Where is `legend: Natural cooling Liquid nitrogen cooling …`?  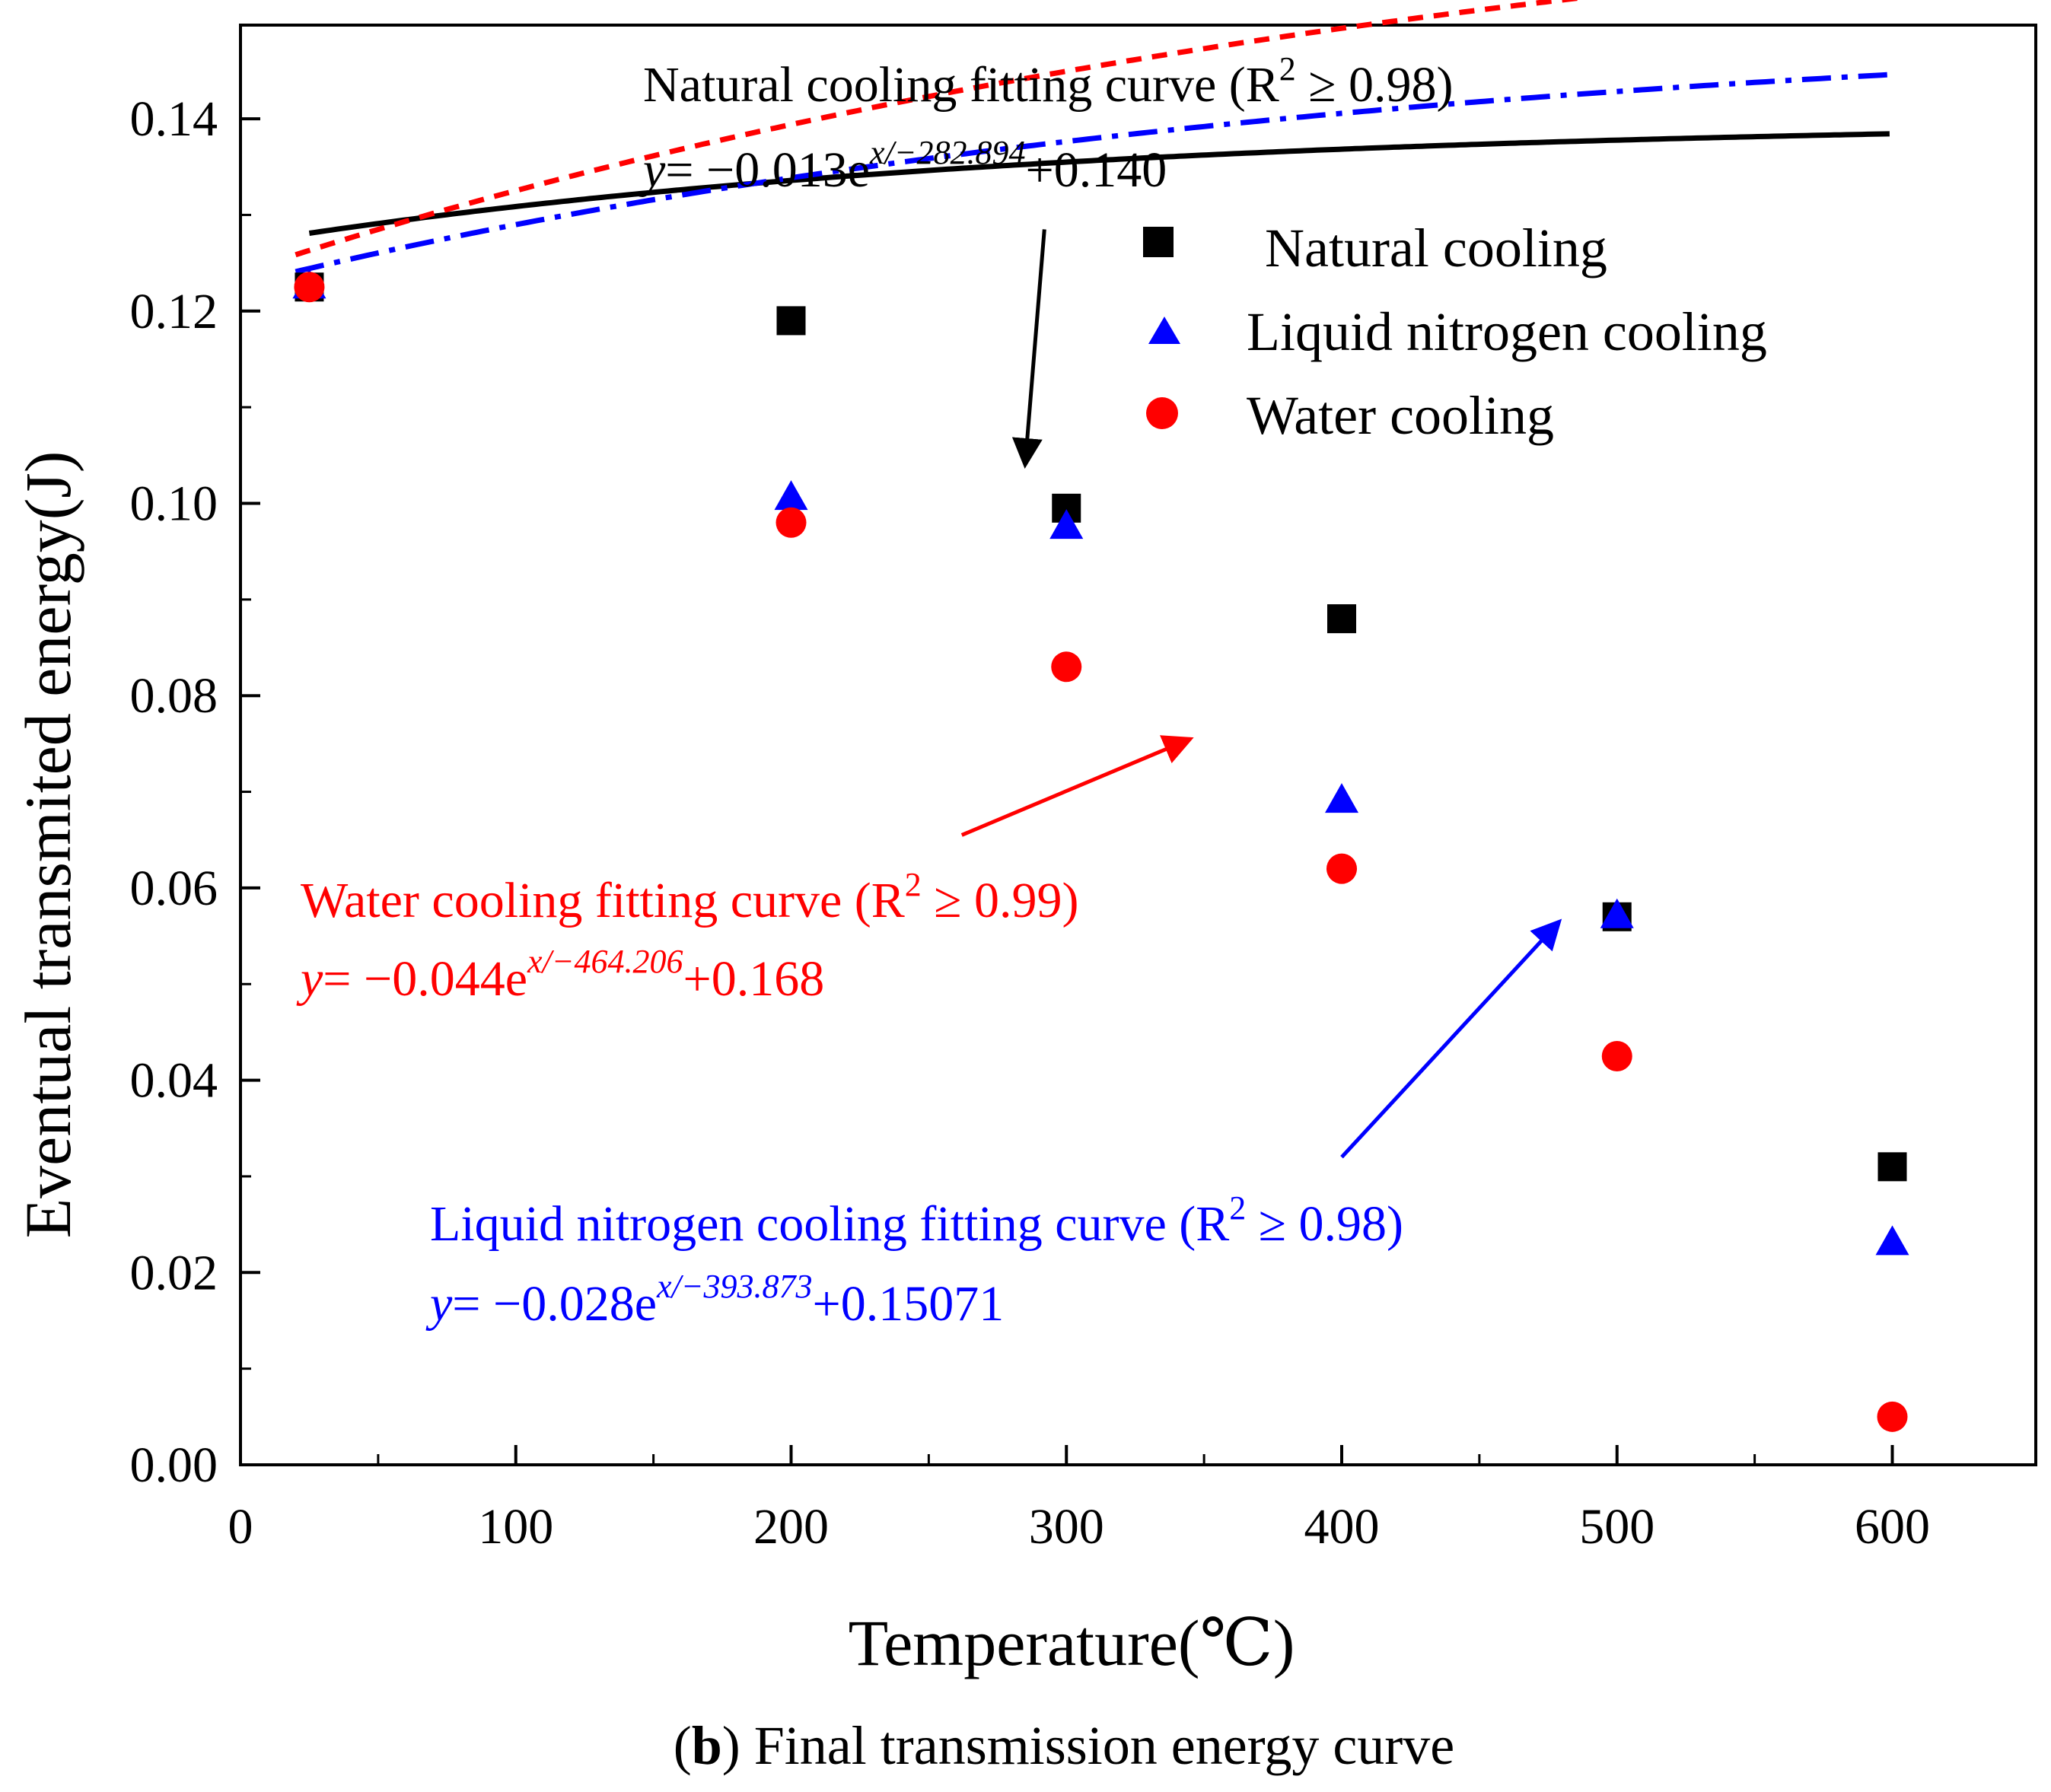 legend: Natural cooling Liquid nitrogen cooling … is located at coordinates (1455, 332).